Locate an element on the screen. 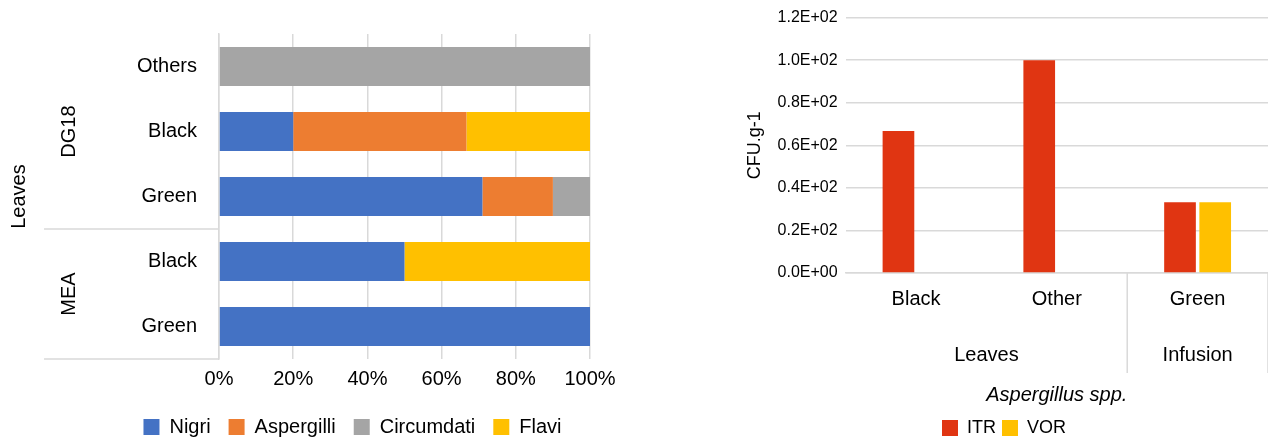  y-tick-label: 1.0E+02 is located at coordinates (807, 59).